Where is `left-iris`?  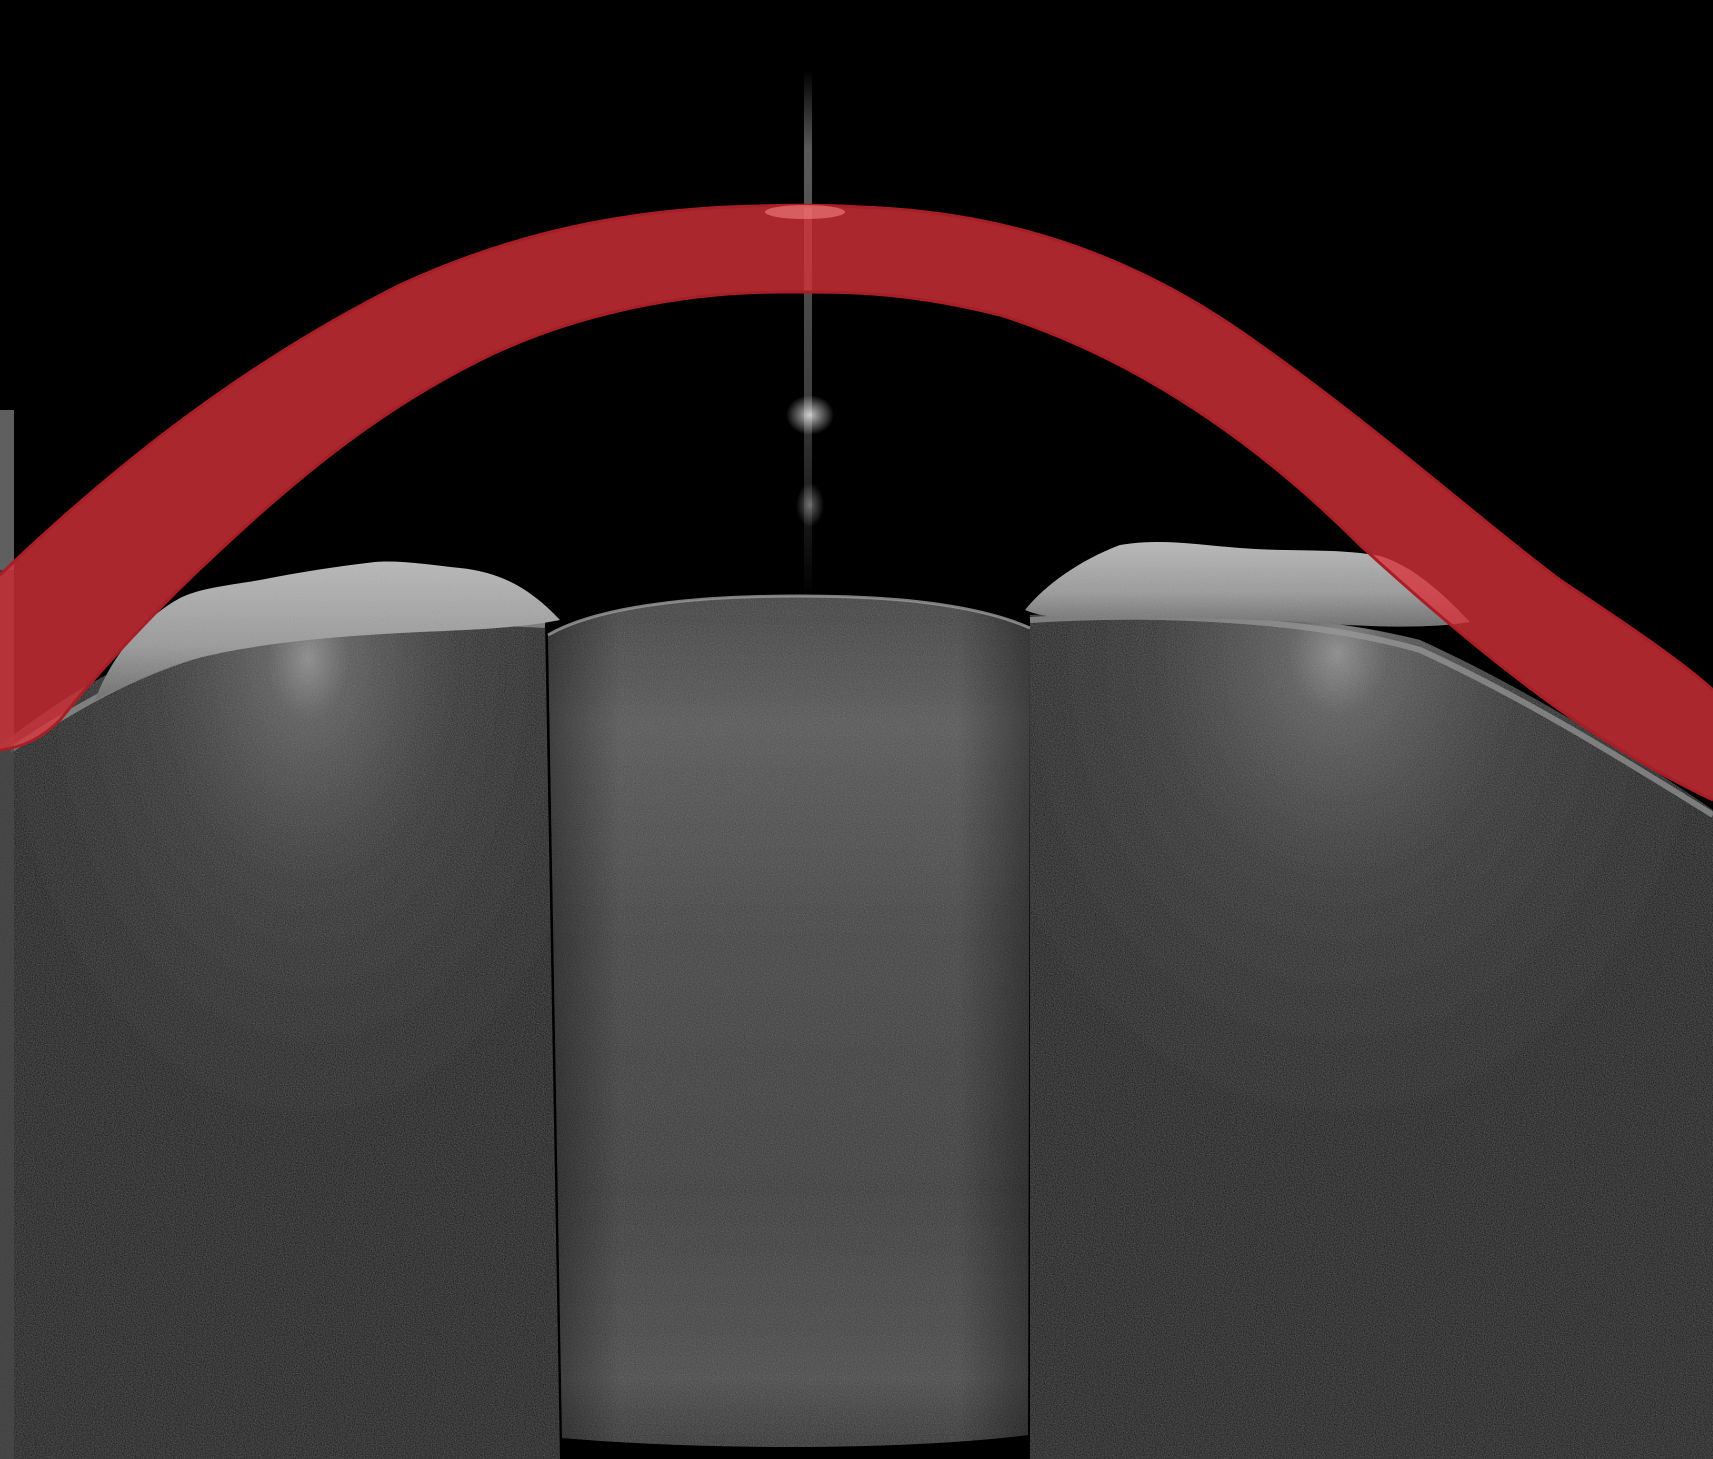
left-iris is located at coordinates (327, 630).